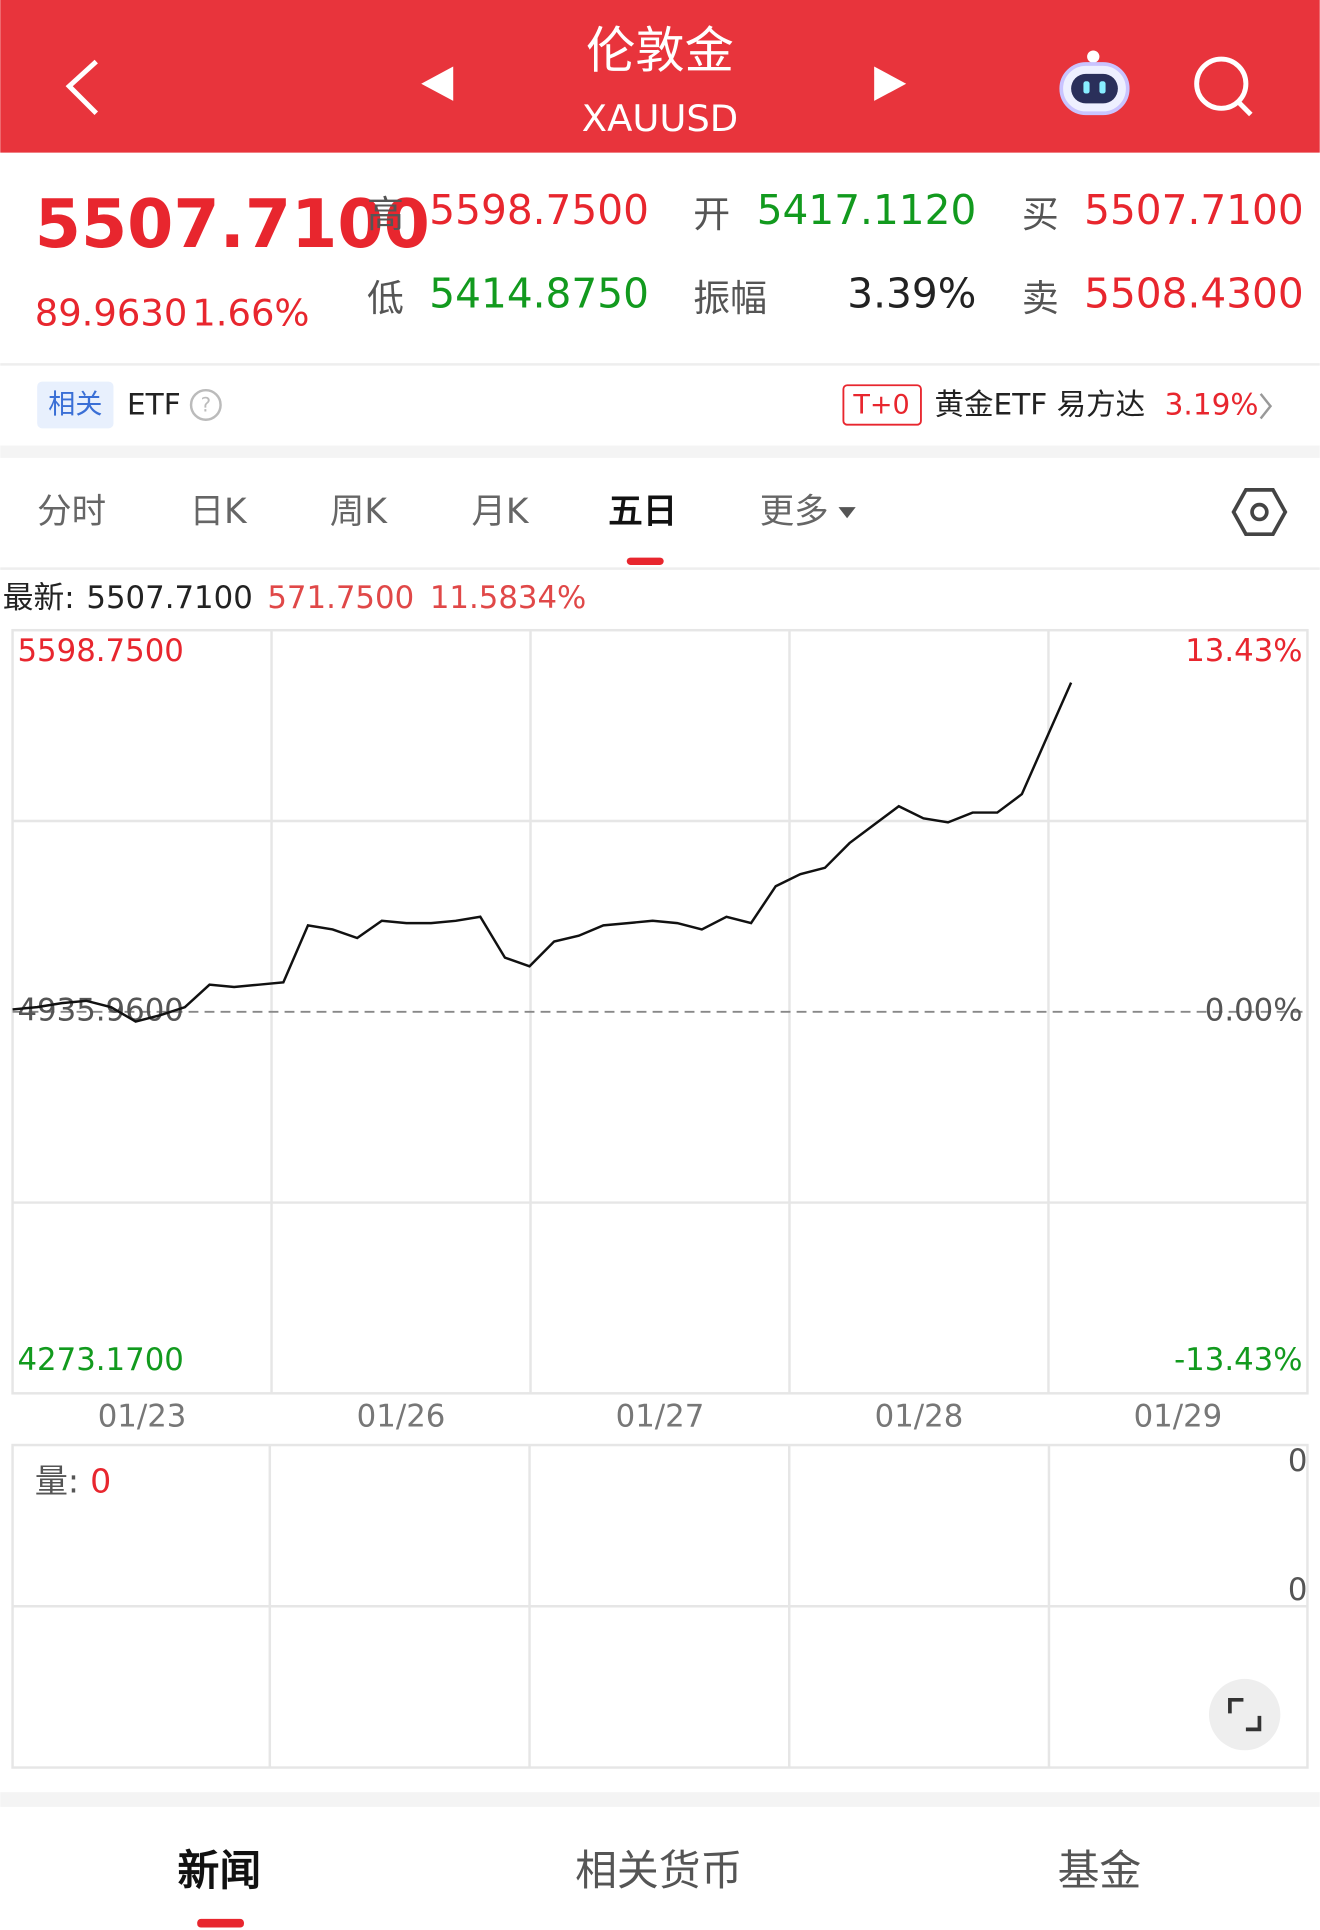  I want to click on field-label: 高, so click(385, 214).